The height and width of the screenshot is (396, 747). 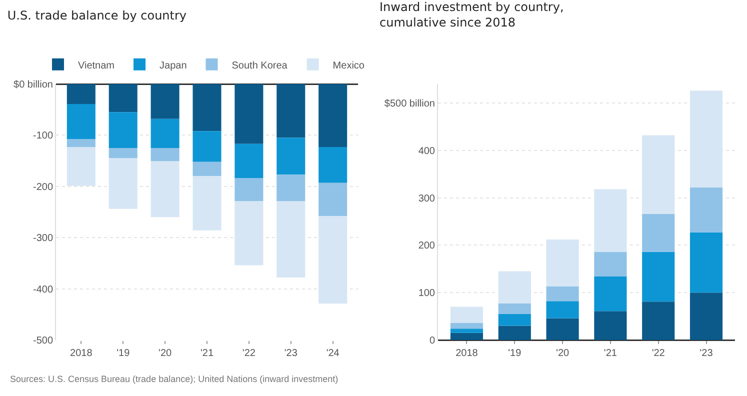 I want to click on y-tick-label: 100, so click(x=427, y=294).